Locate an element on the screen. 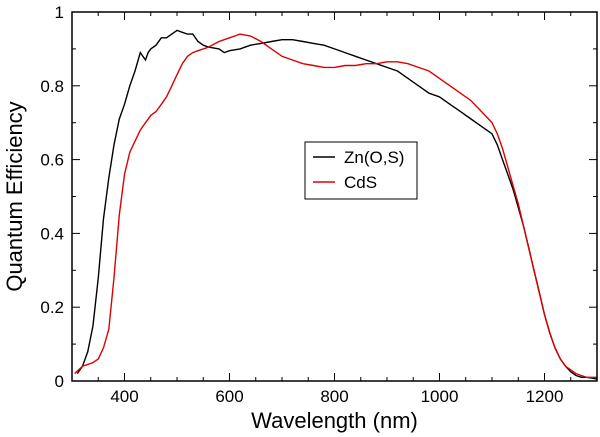 This screenshot has height=437, width=600. x-tick-label: 600 is located at coordinates (229, 396).